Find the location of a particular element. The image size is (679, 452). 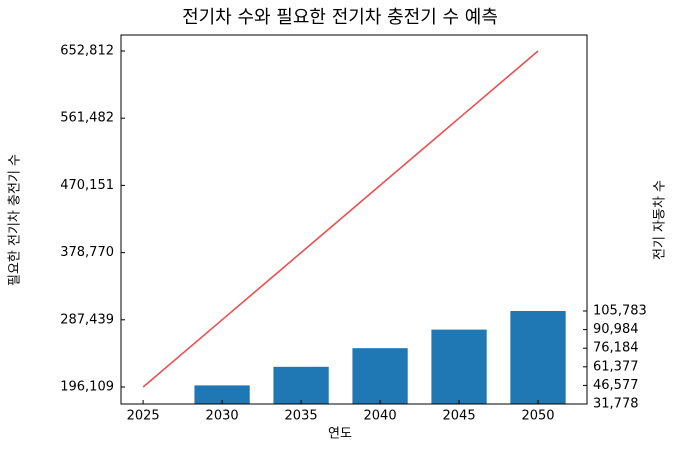

x-tick-label: 2050 is located at coordinates (537, 416).